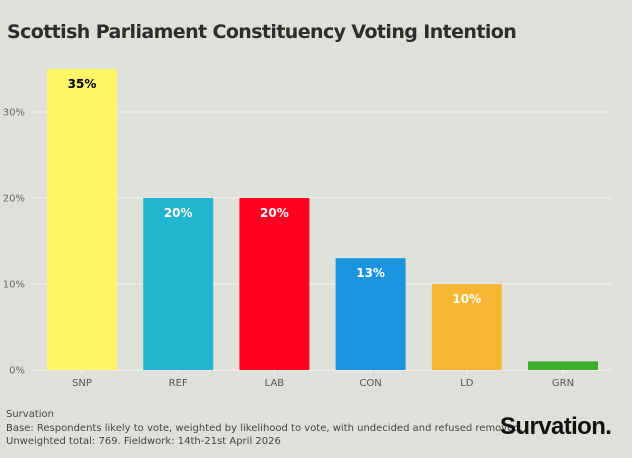 This screenshot has width=632, height=458. What do you see at coordinates (466, 327) in the screenshot?
I see `bar-ld` at bounding box center [466, 327].